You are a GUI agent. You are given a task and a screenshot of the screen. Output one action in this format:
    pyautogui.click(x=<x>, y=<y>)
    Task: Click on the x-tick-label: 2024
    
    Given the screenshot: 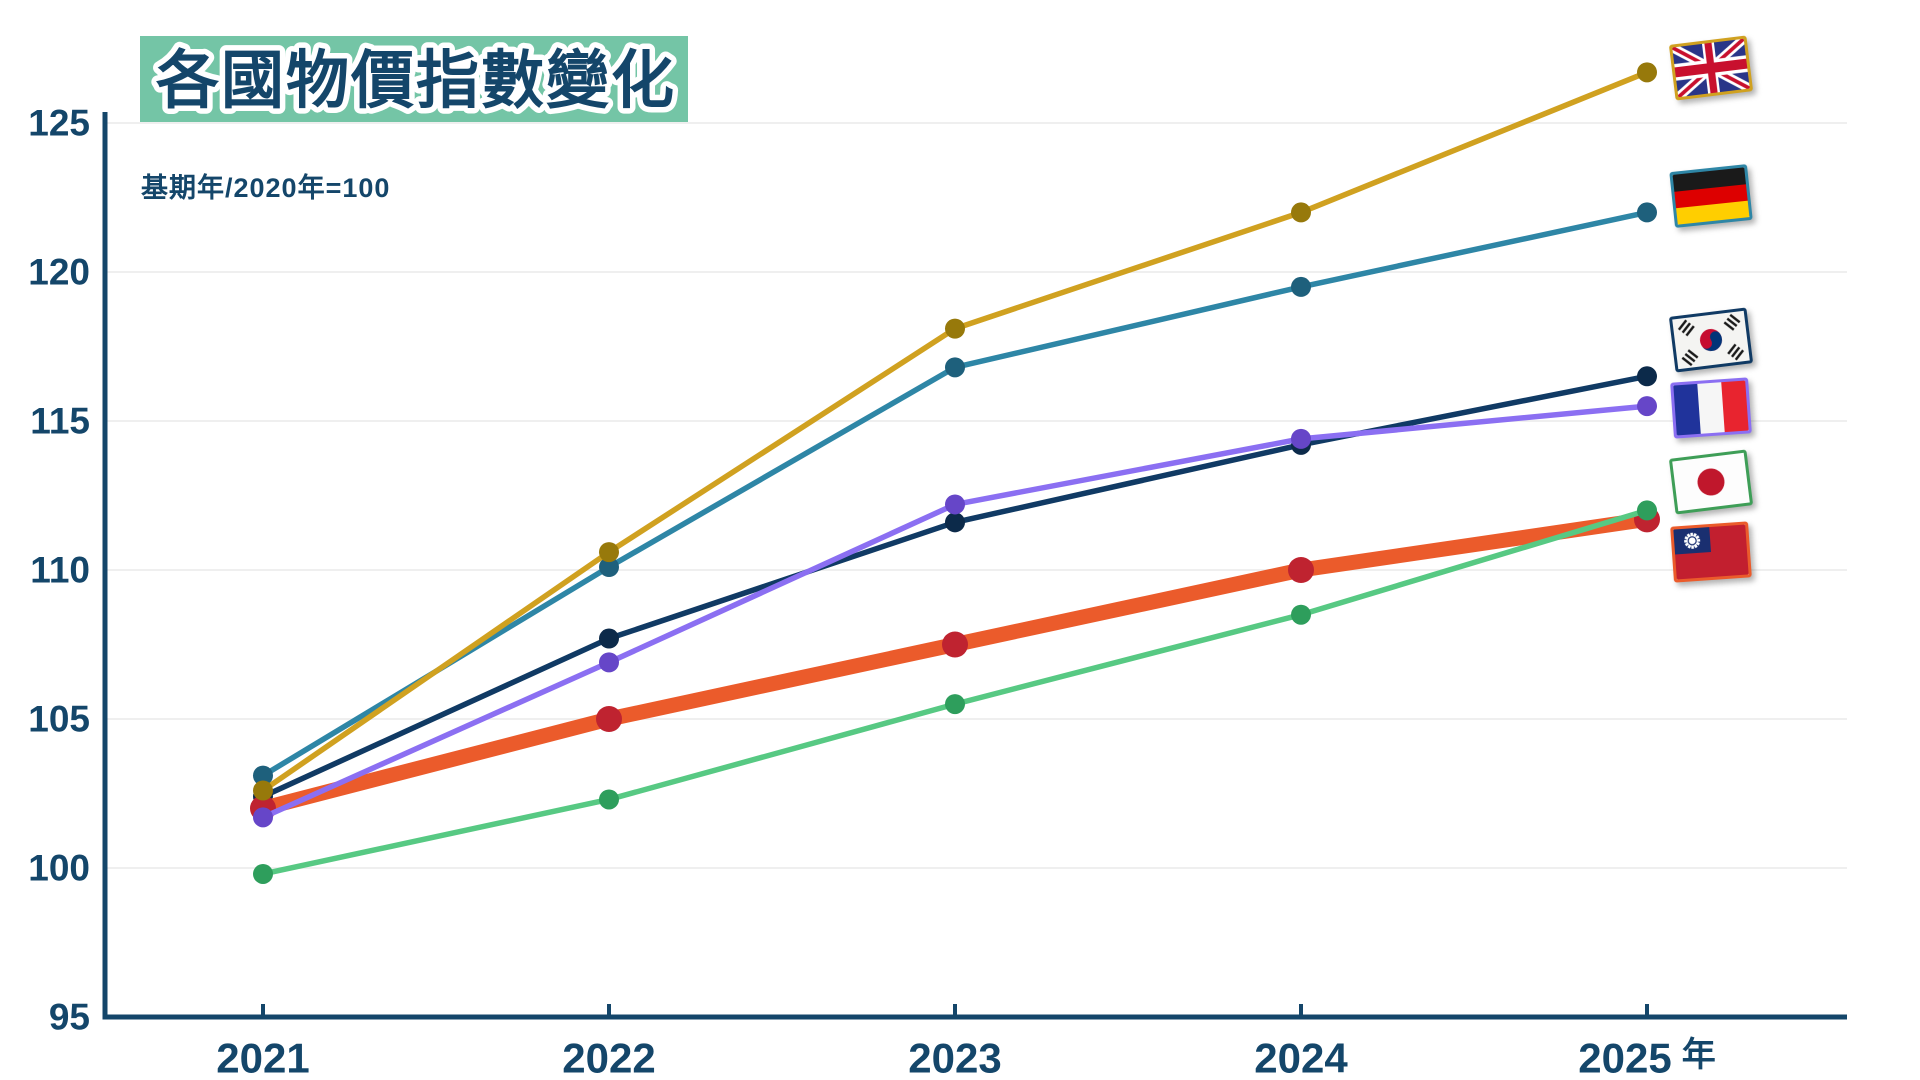 What is the action you would take?
    pyautogui.click(x=1301, y=1057)
    